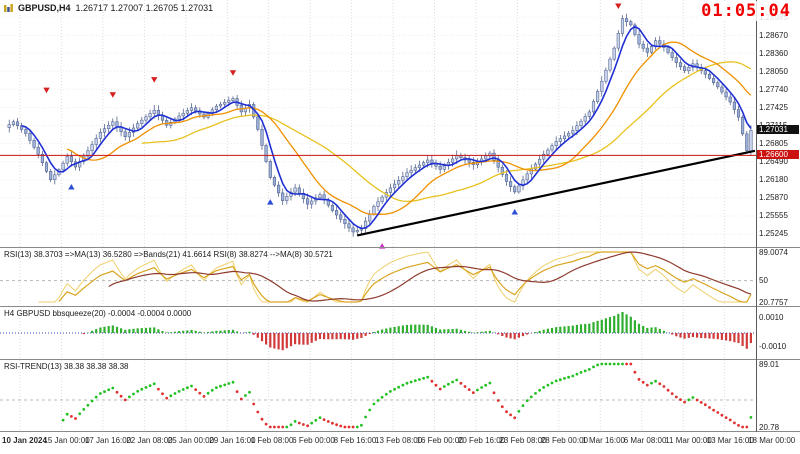 The image size is (800, 454). Describe the element at coordinates (400, 247) in the screenshot. I see `panel-divider-main-rsi` at that location.